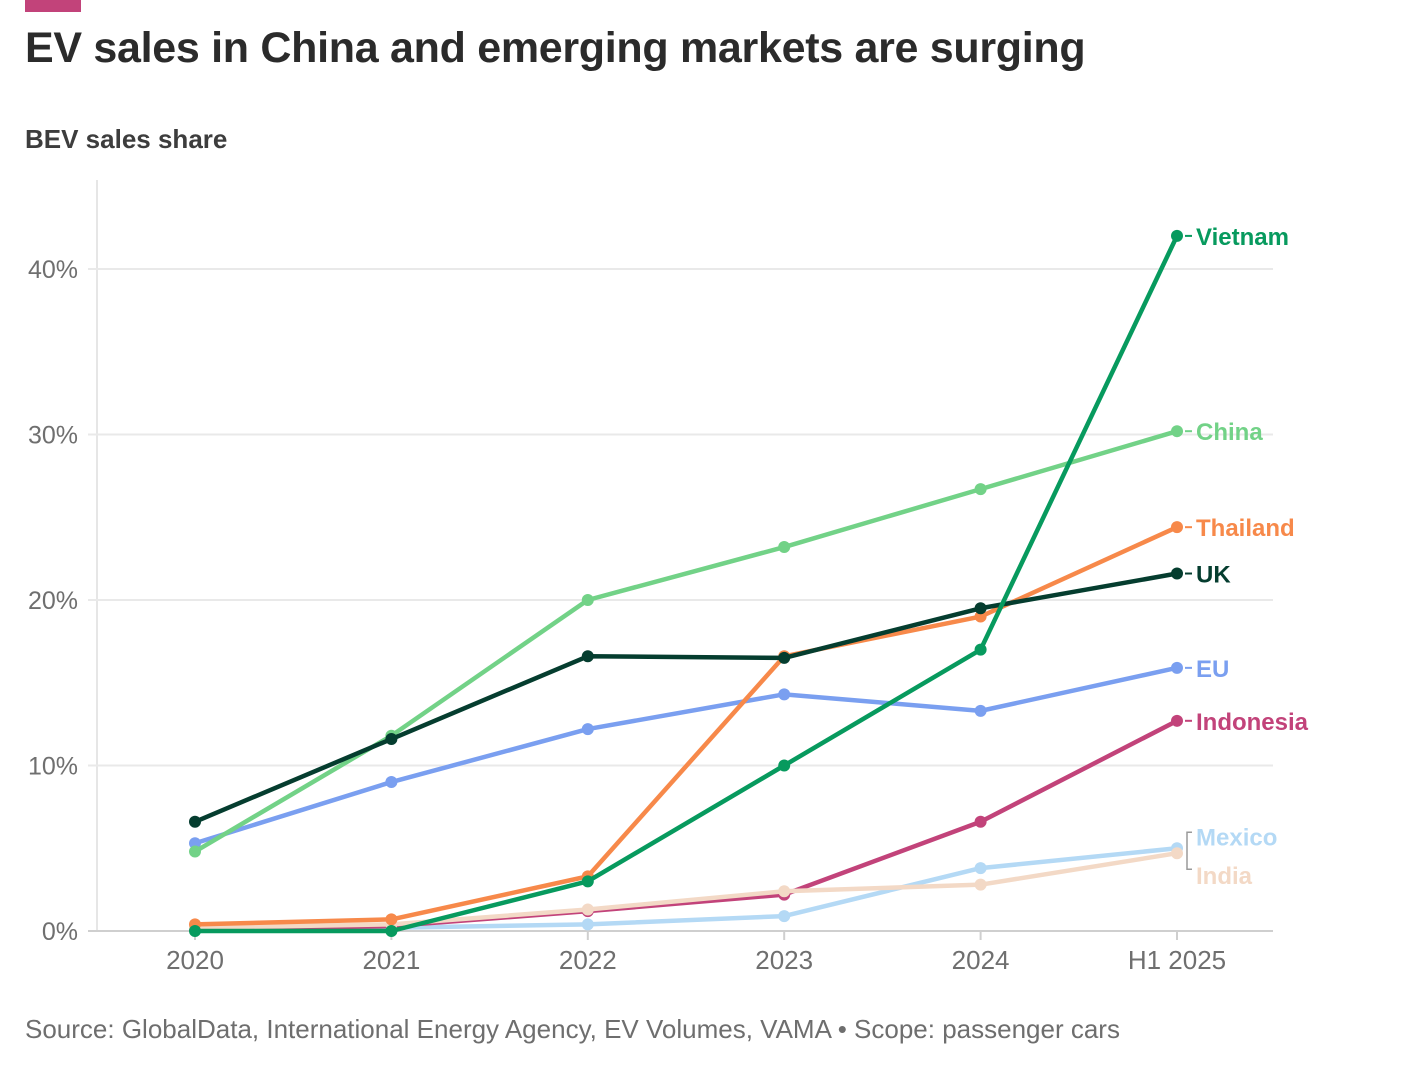 This screenshot has width=1418, height=1080. What do you see at coordinates (1189, 850) in the screenshot?
I see `label-bracket` at bounding box center [1189, 850].